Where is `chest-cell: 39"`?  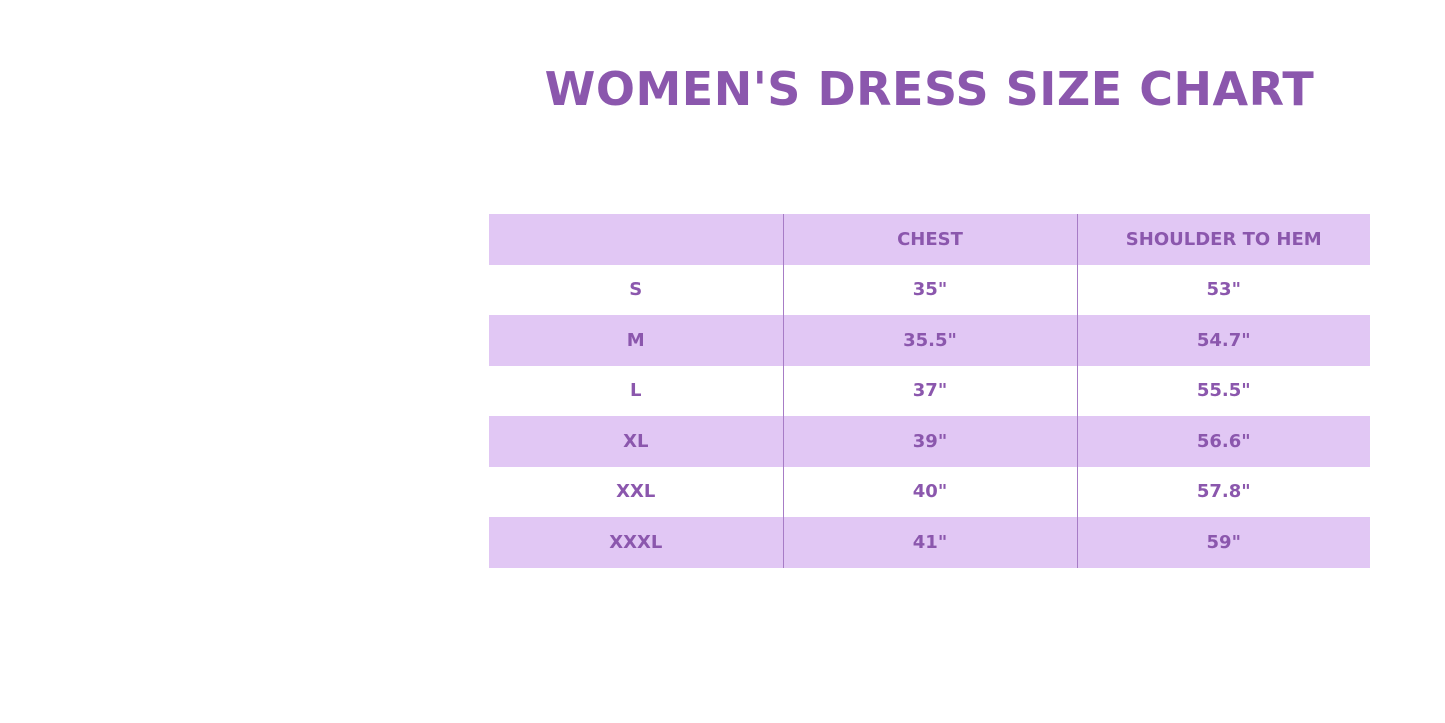
chest-cell: 39" is located at coordinates (929, 441).